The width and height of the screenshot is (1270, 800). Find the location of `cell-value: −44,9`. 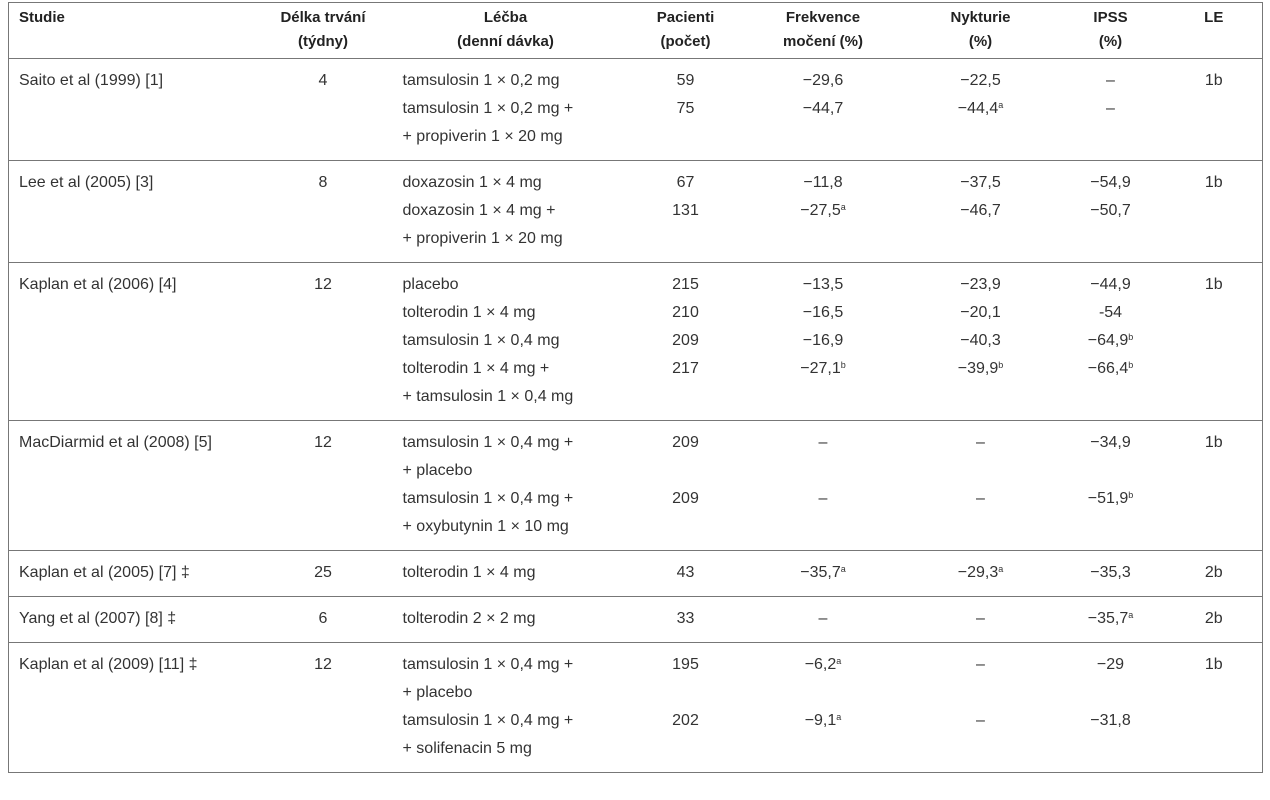

cell-value: −44,9 is located at coordinates (1110, 284).